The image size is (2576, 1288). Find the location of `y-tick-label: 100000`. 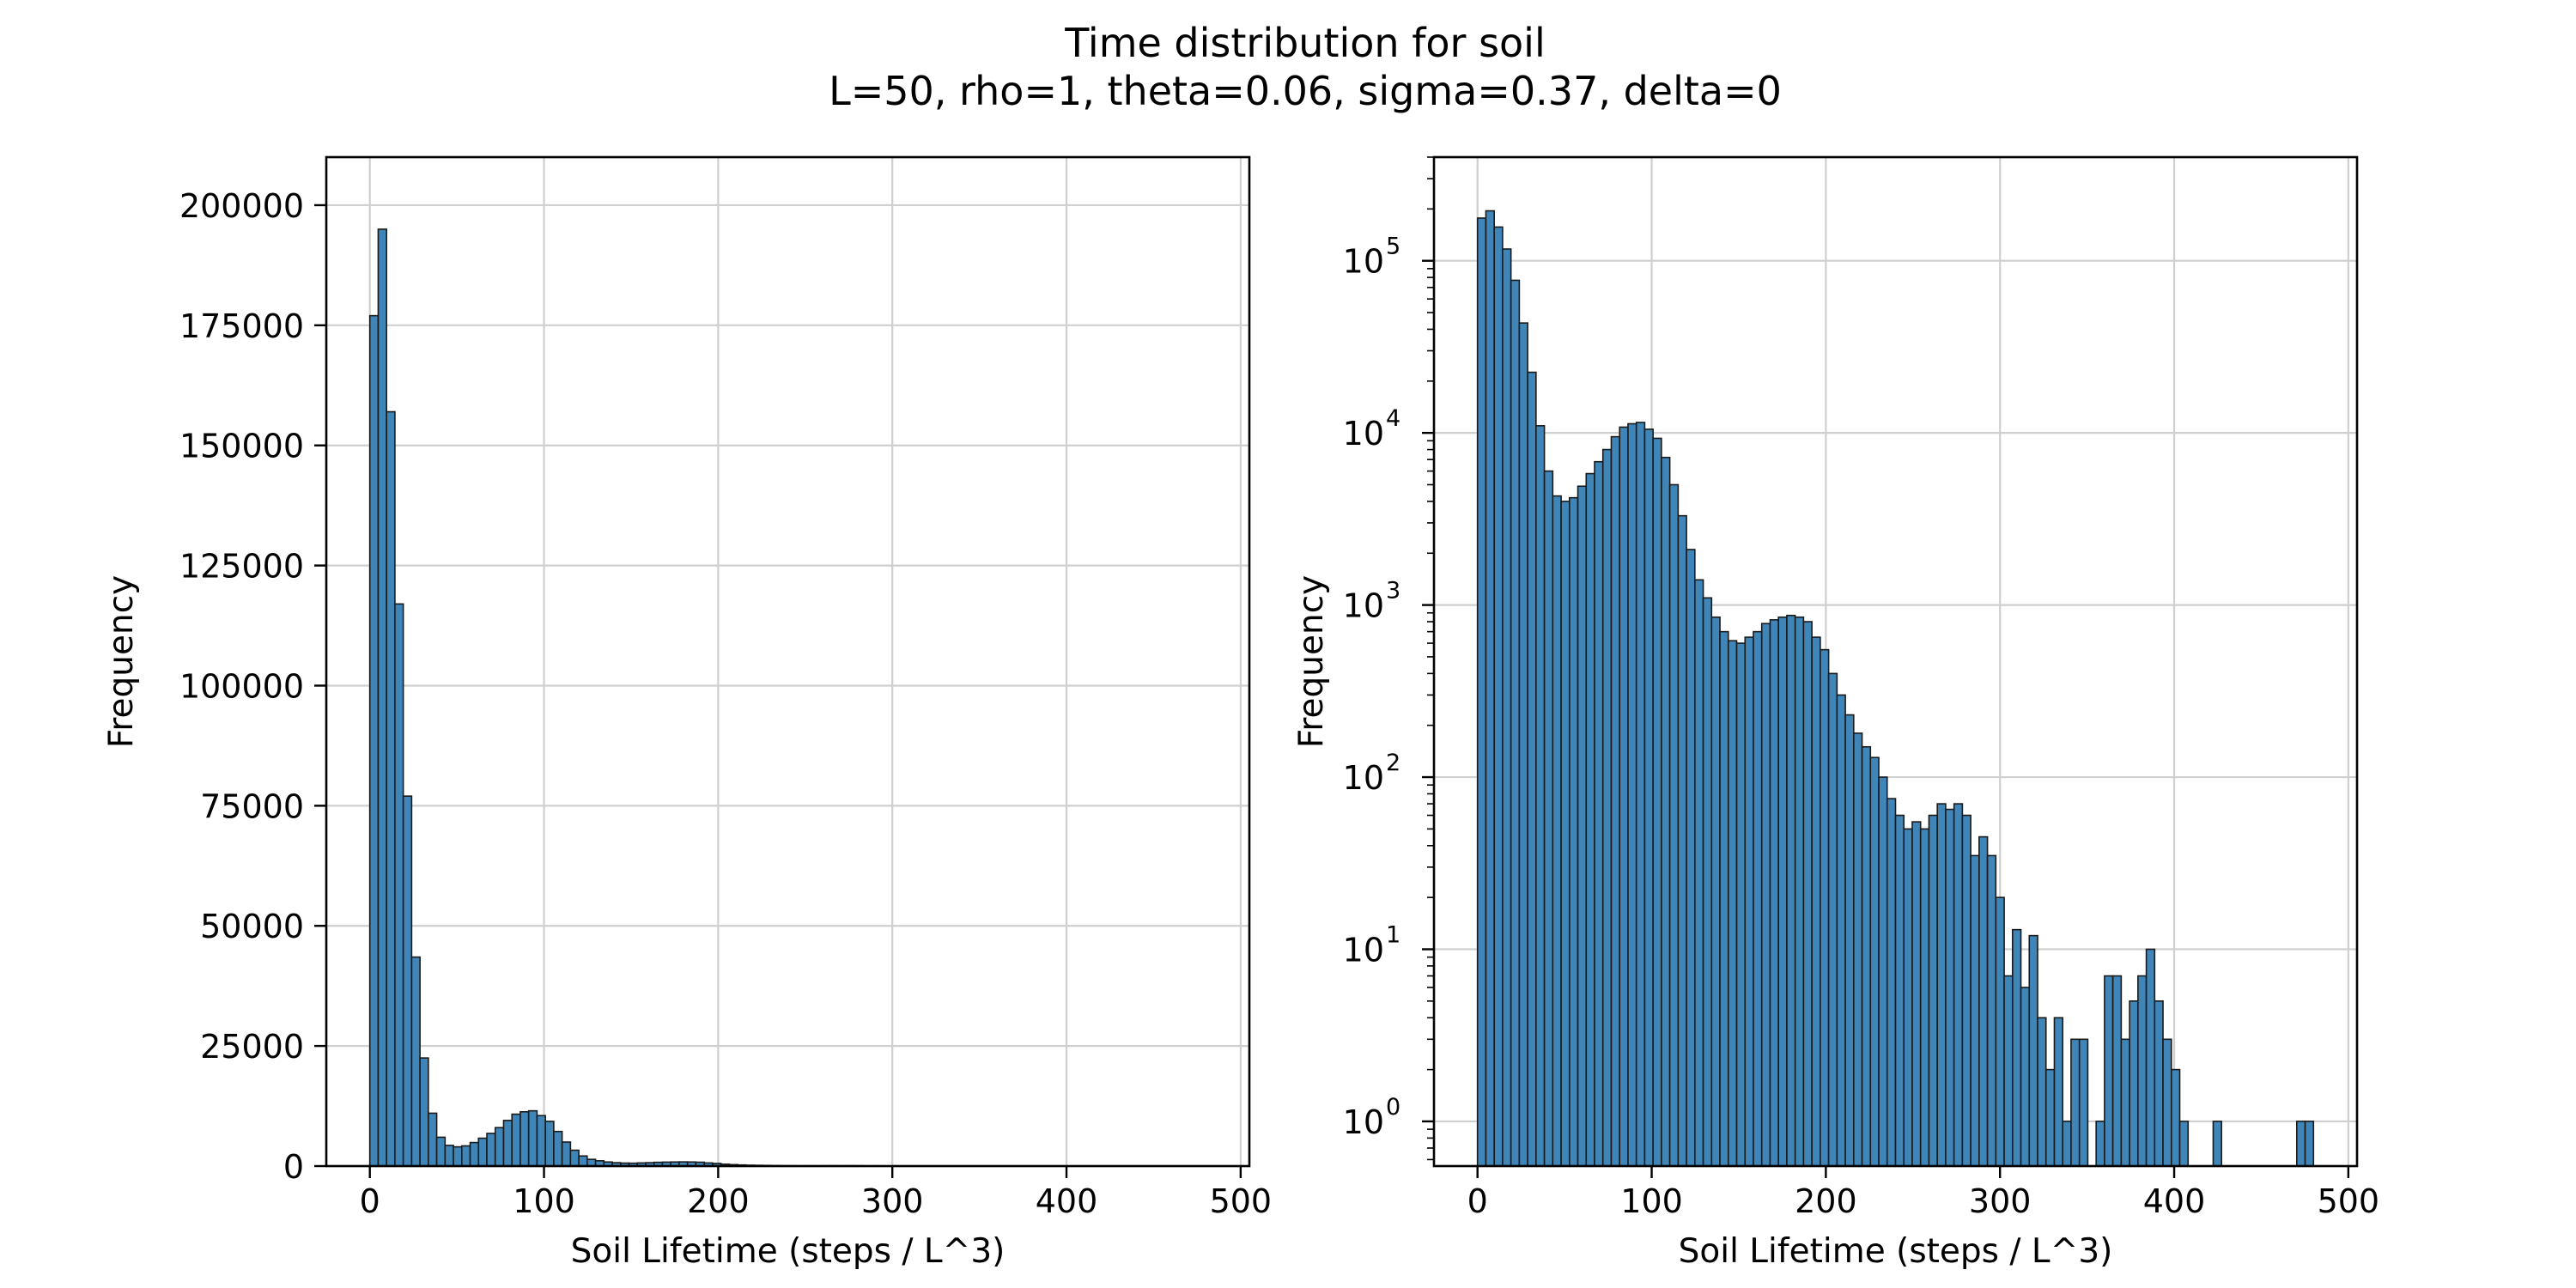

y-tick-label: 100000 is located at coordinates (241, 686).